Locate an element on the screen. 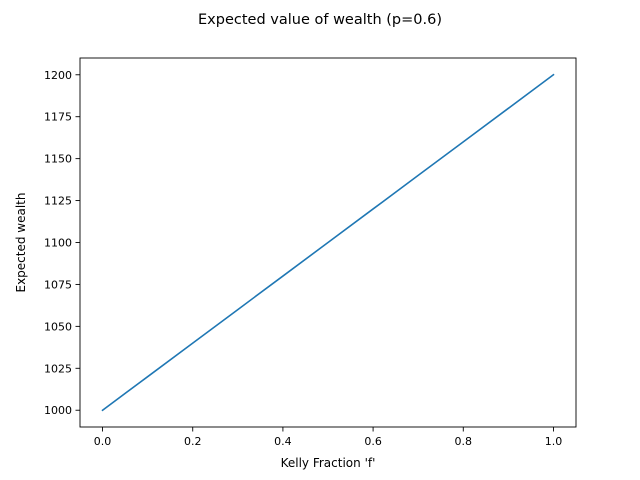 This screenshot has width=640, height=480. y-tick-label: 1025 is located at coordinates (58, 368).